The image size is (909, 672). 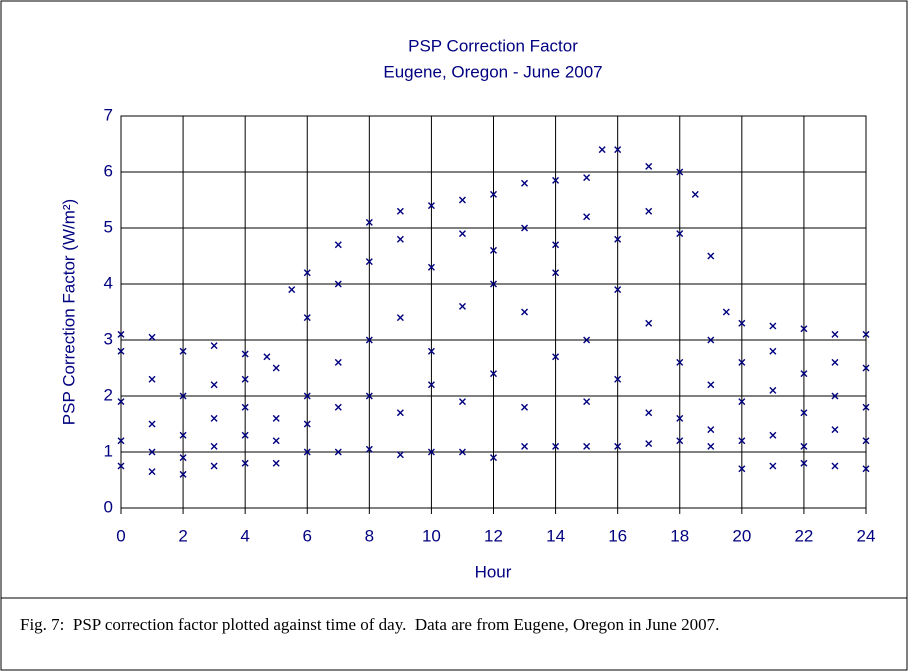 I want to click on y-tick-label: 5, so click(x=108, y=226).